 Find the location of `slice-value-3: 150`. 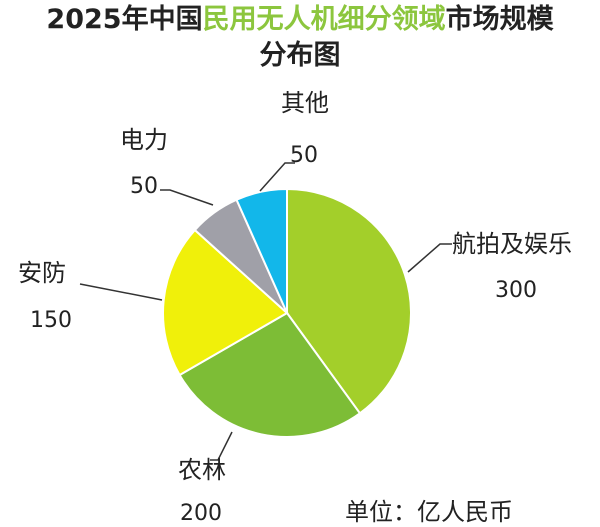

slice-value-3: 150 is located at coordinates (51, 320).